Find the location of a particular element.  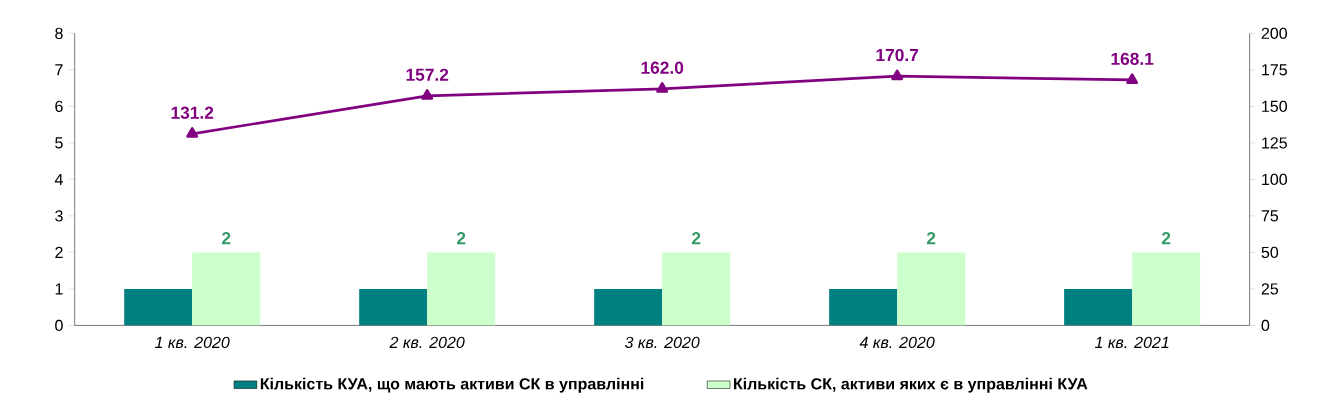

legend-label: Кількість КУА, що мають активи СК в управлінні is located at coordinates (452, 385).